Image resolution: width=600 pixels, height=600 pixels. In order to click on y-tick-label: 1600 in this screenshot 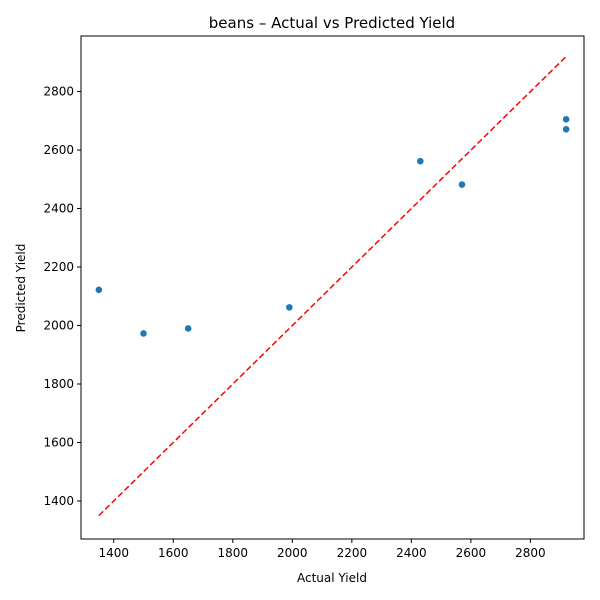, I will do `click(58, 442)`.